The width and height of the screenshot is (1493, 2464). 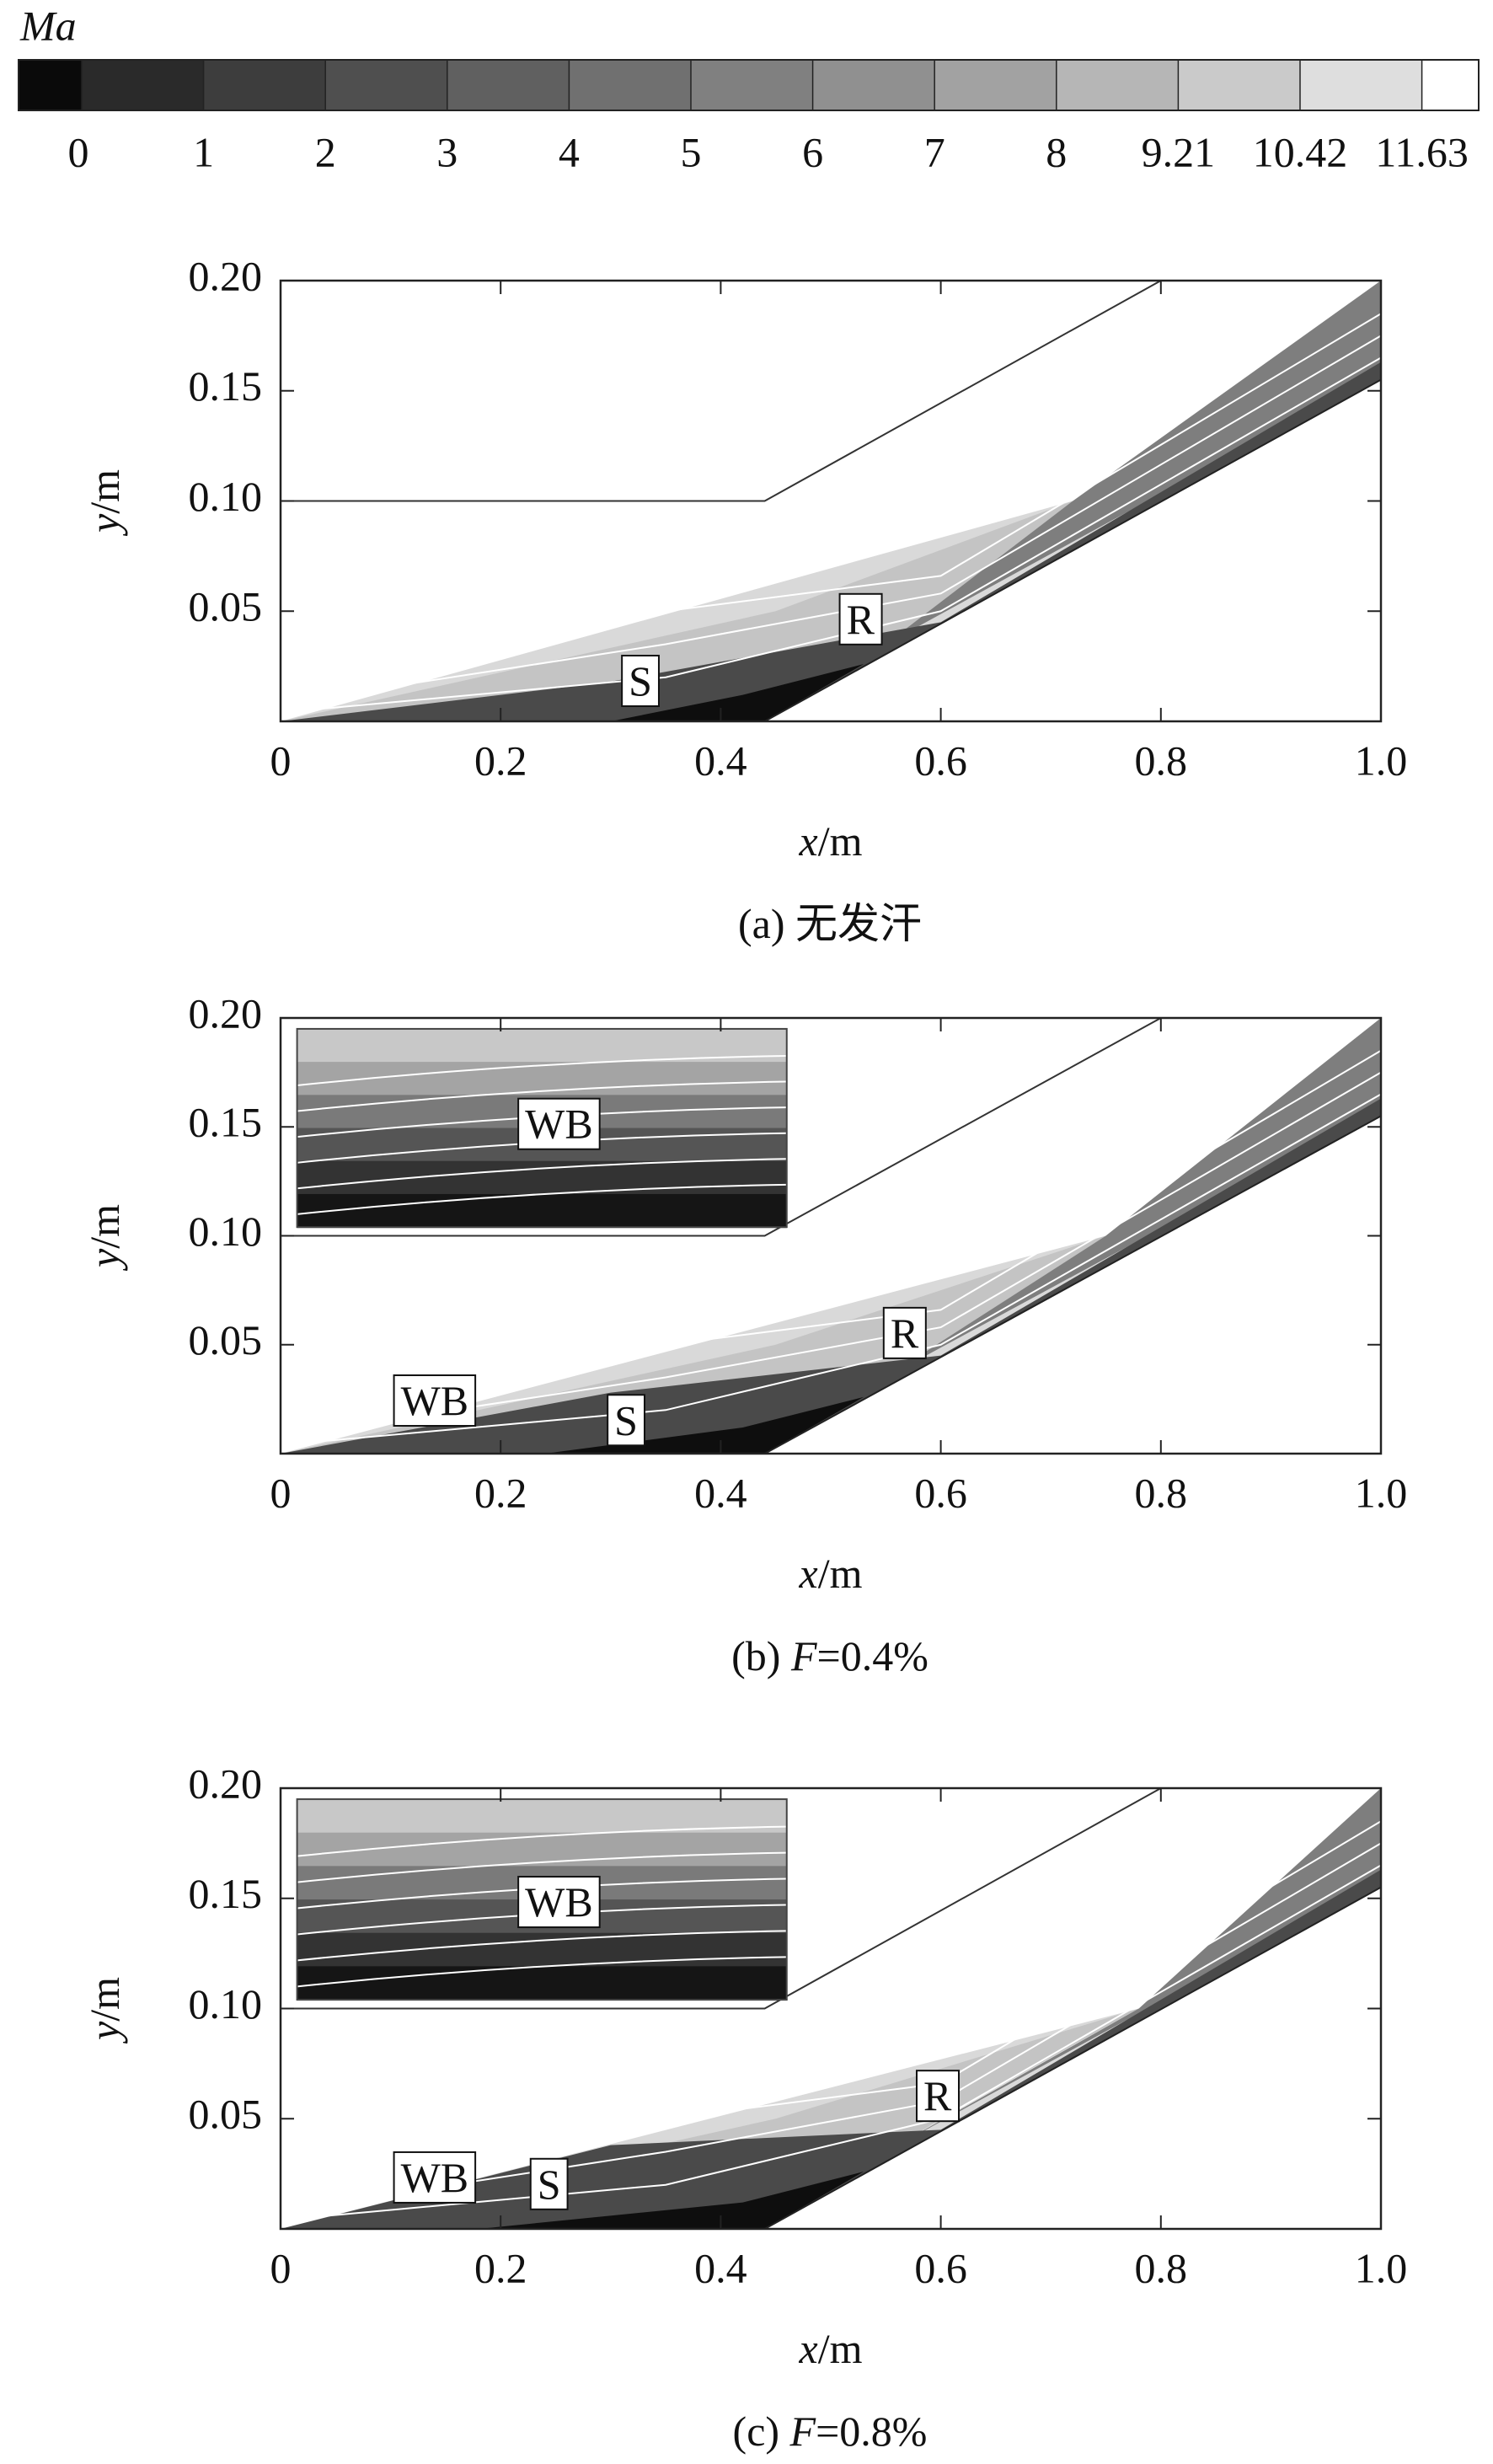 I want to click on caption-part: (c), so click(x=761, y=2432).